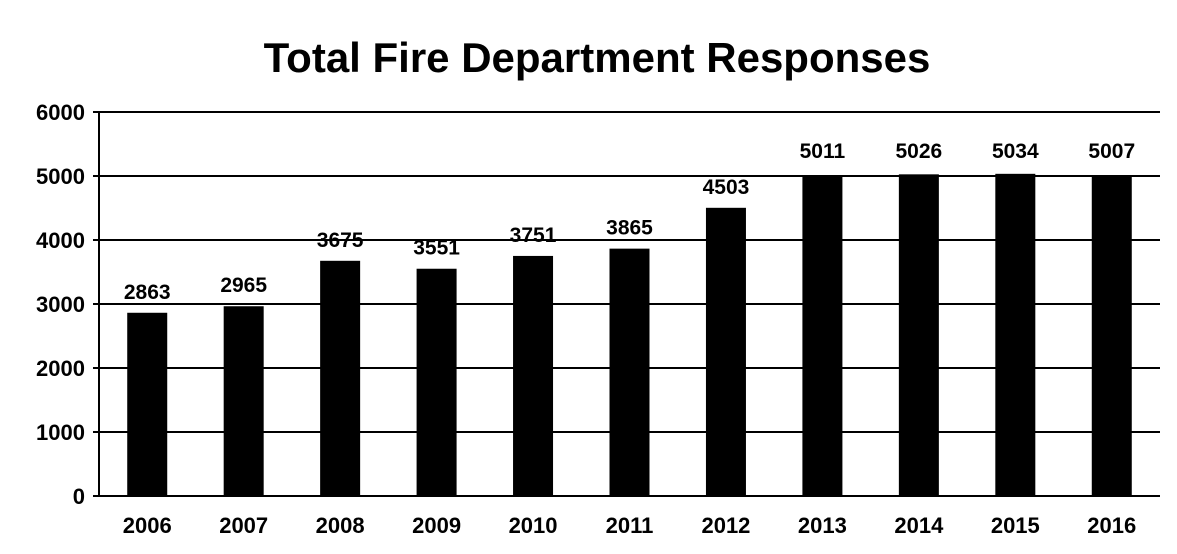 The image size is (1177, 554). What do you see at coordinates (726, 187) in the screenshot?
I see `data-label: 4503` at bounding box center [726, 187].